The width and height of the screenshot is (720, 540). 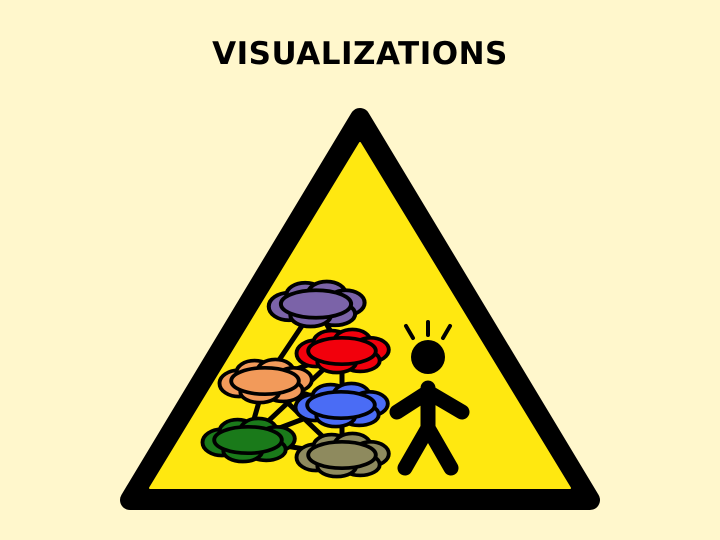 I want to click on person-body, so click(x=429, y=428).